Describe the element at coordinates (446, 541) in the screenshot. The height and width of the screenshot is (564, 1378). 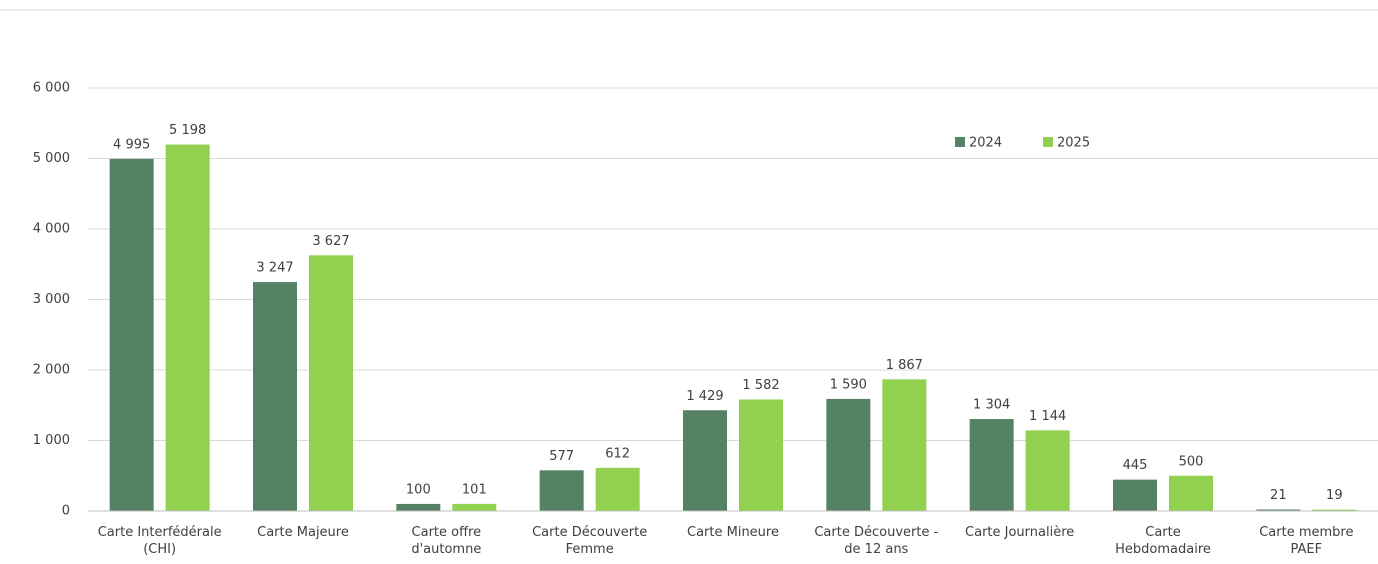
I see `x-tick-label: Carte offre d'automne` at that location.